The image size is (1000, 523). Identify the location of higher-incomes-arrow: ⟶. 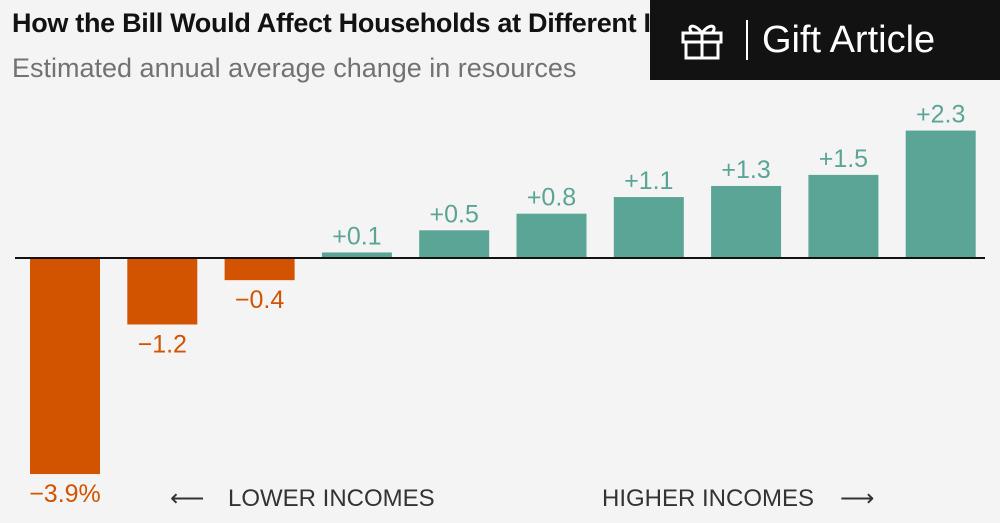
(857, 498).